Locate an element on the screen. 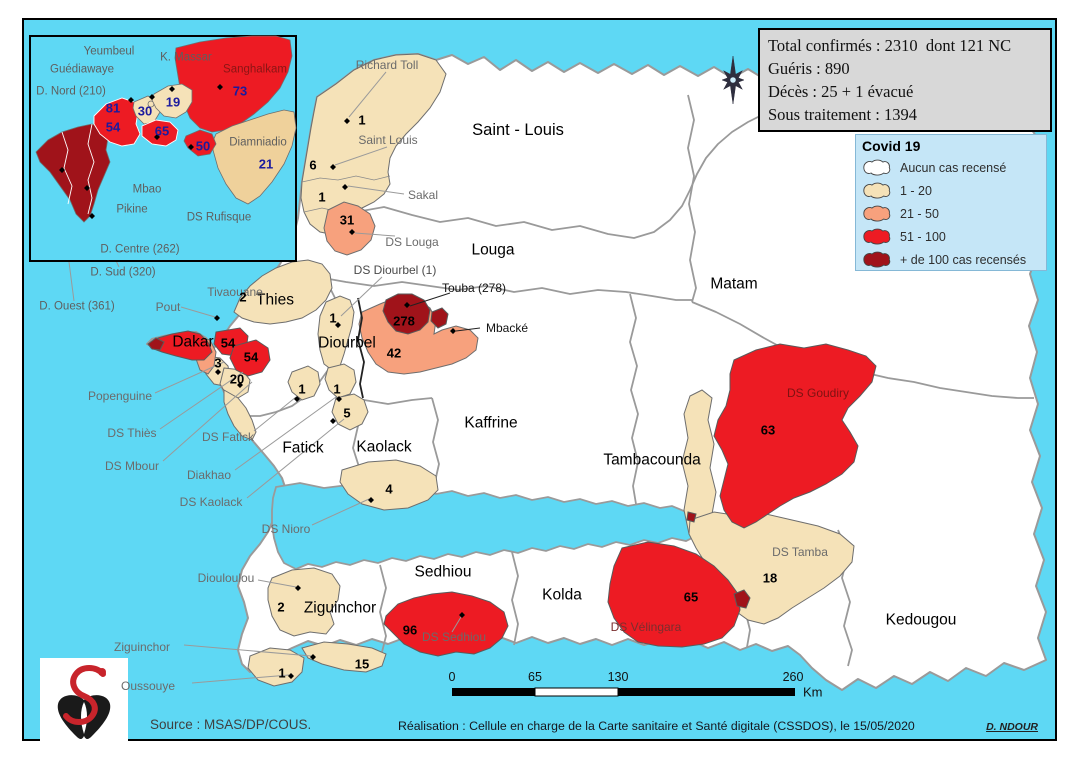 The height and width of the screenshot is (764, 1080). legend-item-label: 21 - 50 is located at coordinates (919, 213).